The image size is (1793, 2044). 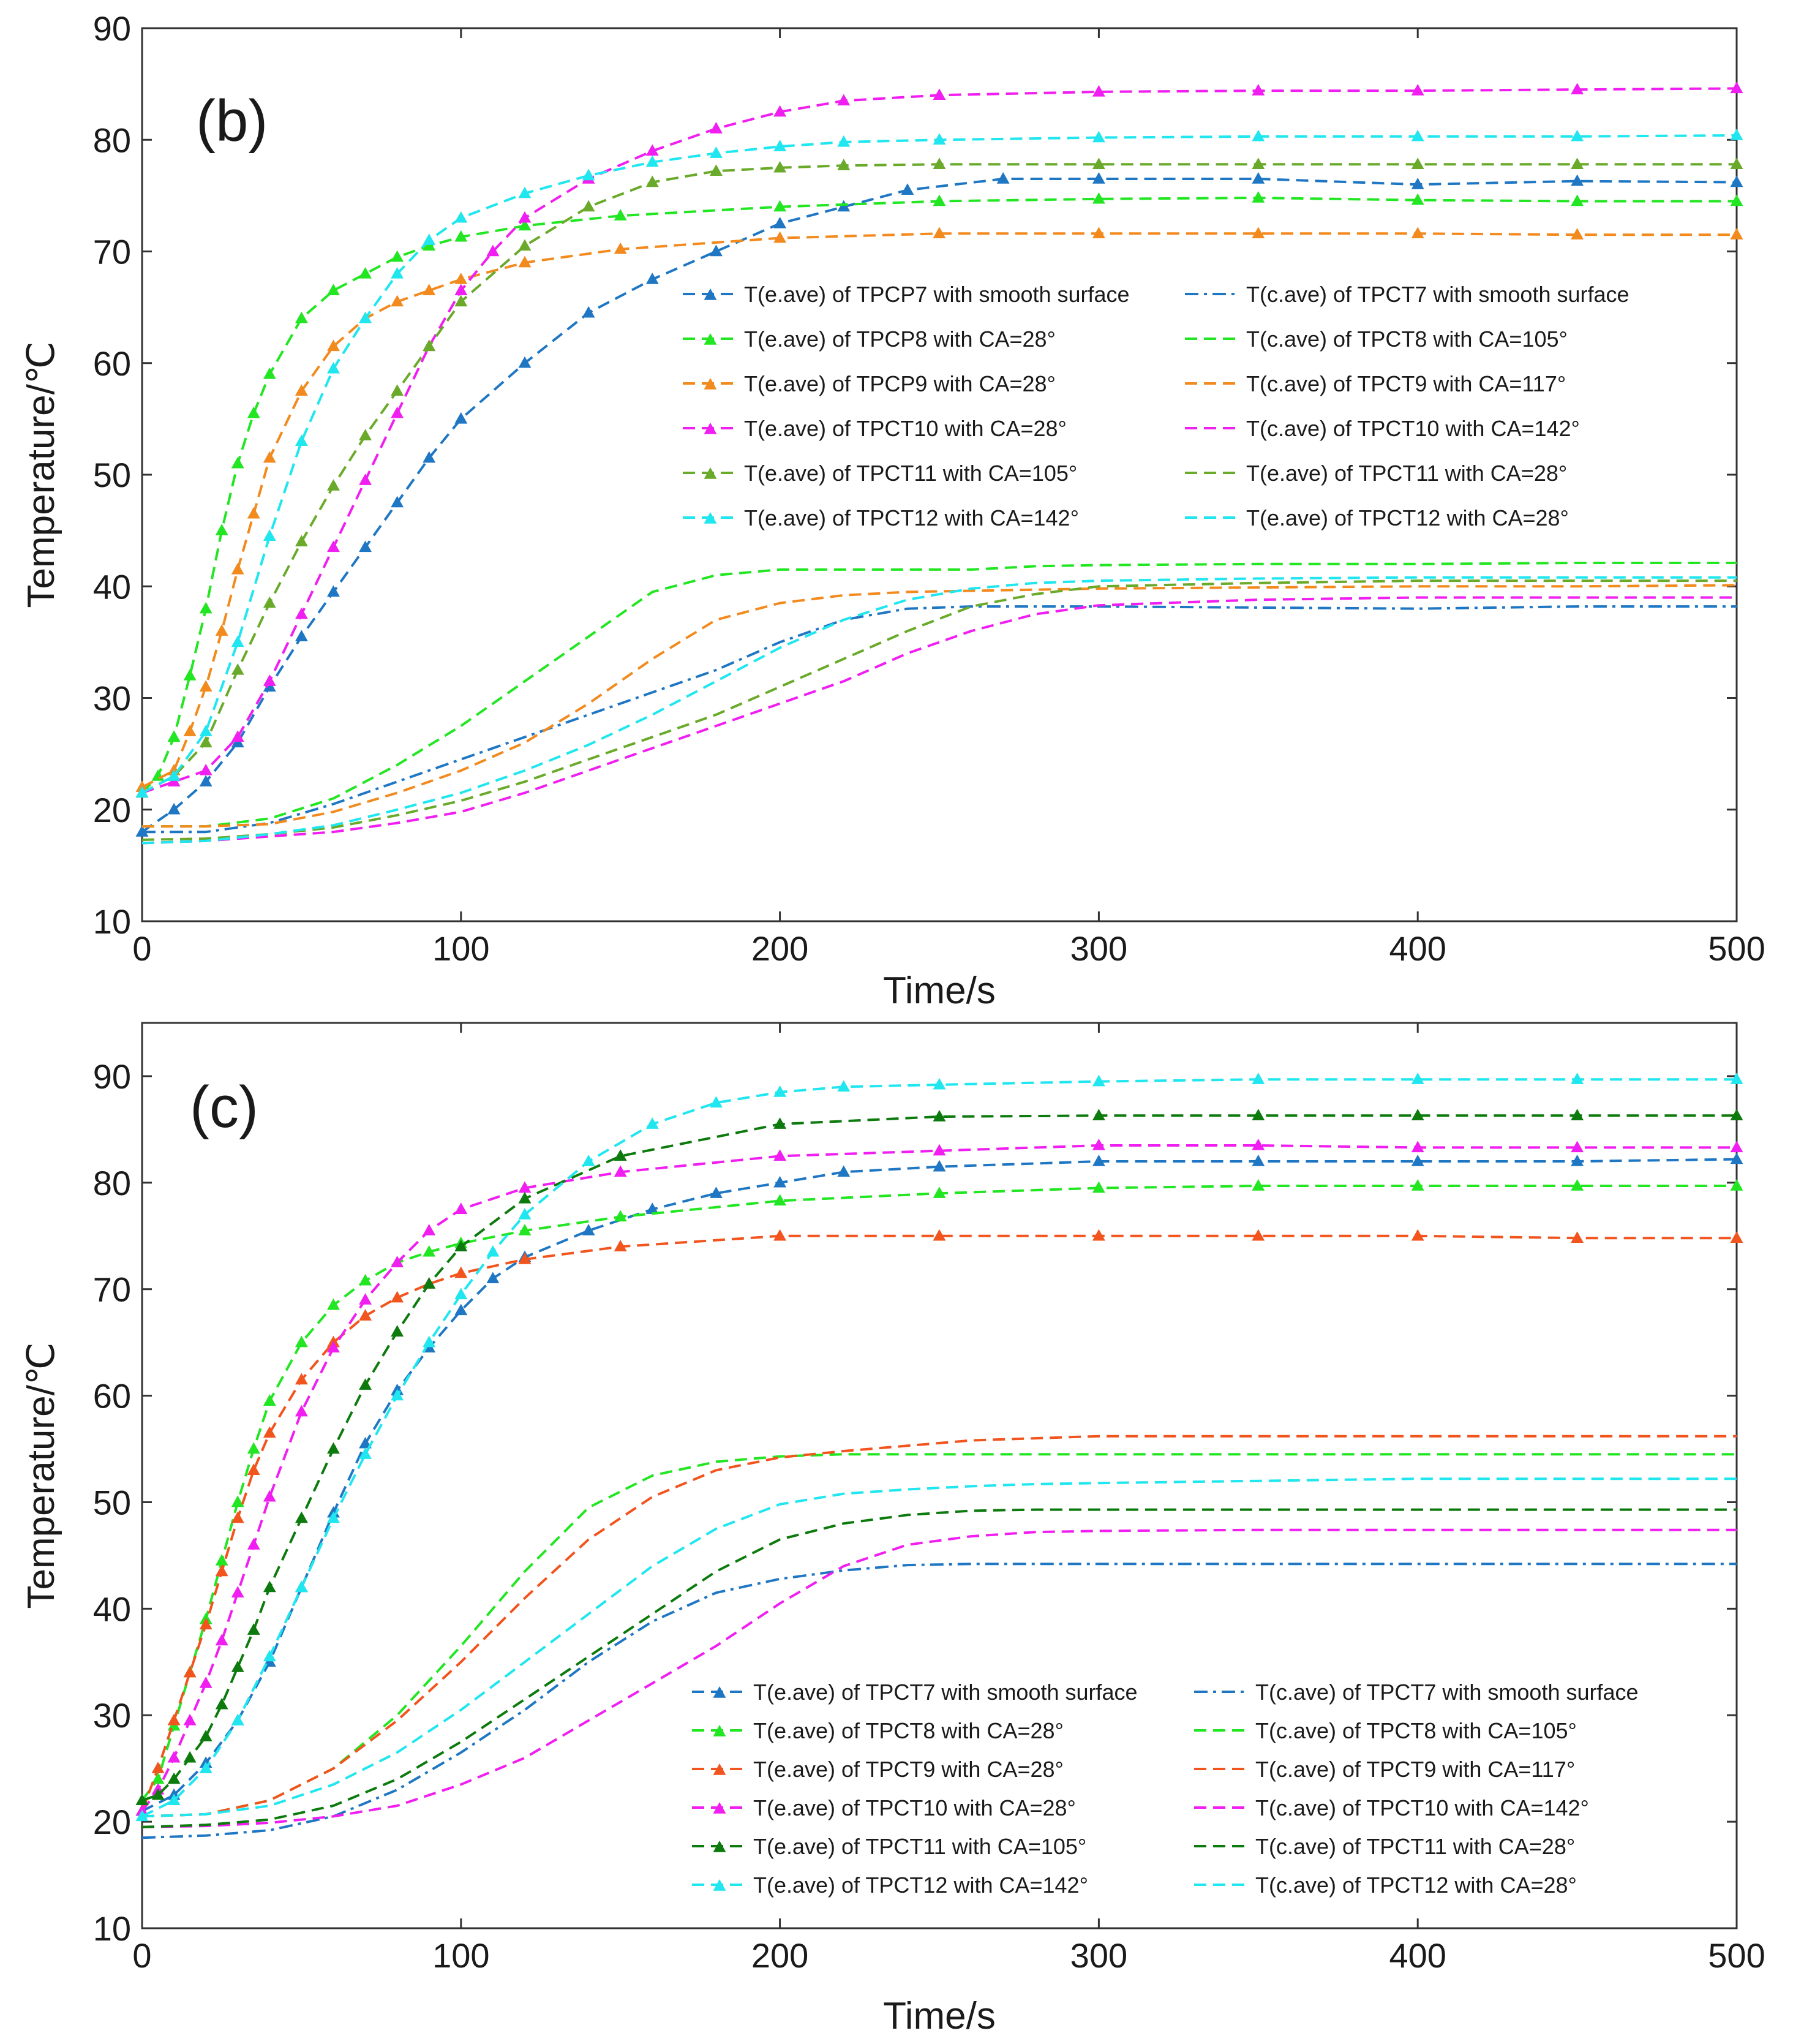 I want to click on x-tick-label: 500, so click(x=1736, y=1956).